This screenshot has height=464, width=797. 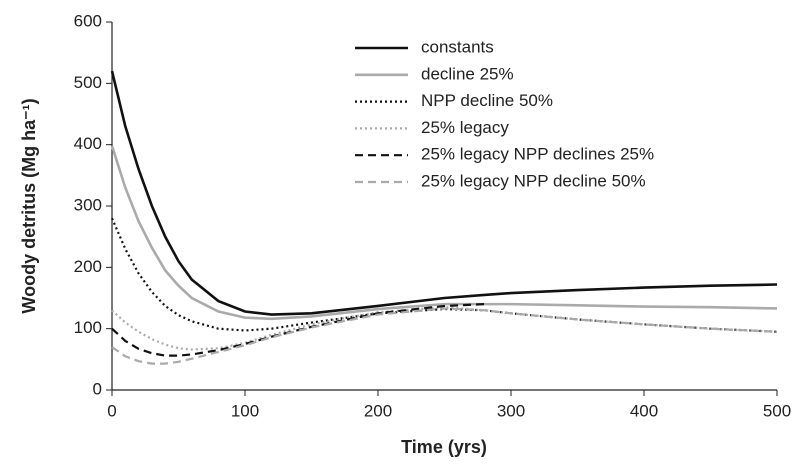 I want to click on y-tick-label: 100, so click(x=88, y=327).